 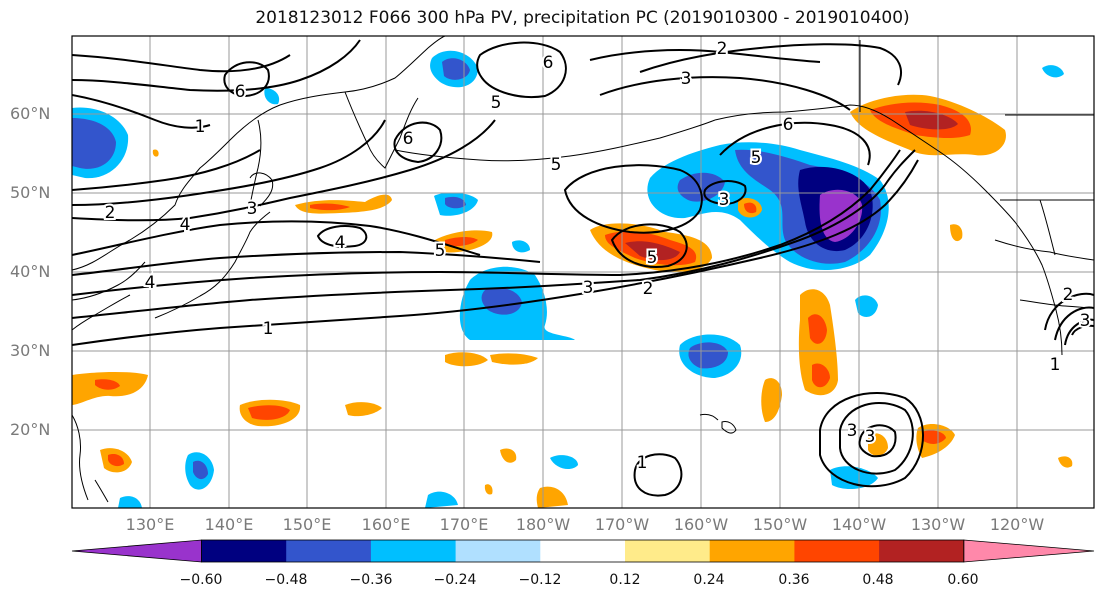 I want to click on colorbar-tick-label: 0.24, so click(x=709, y=580).